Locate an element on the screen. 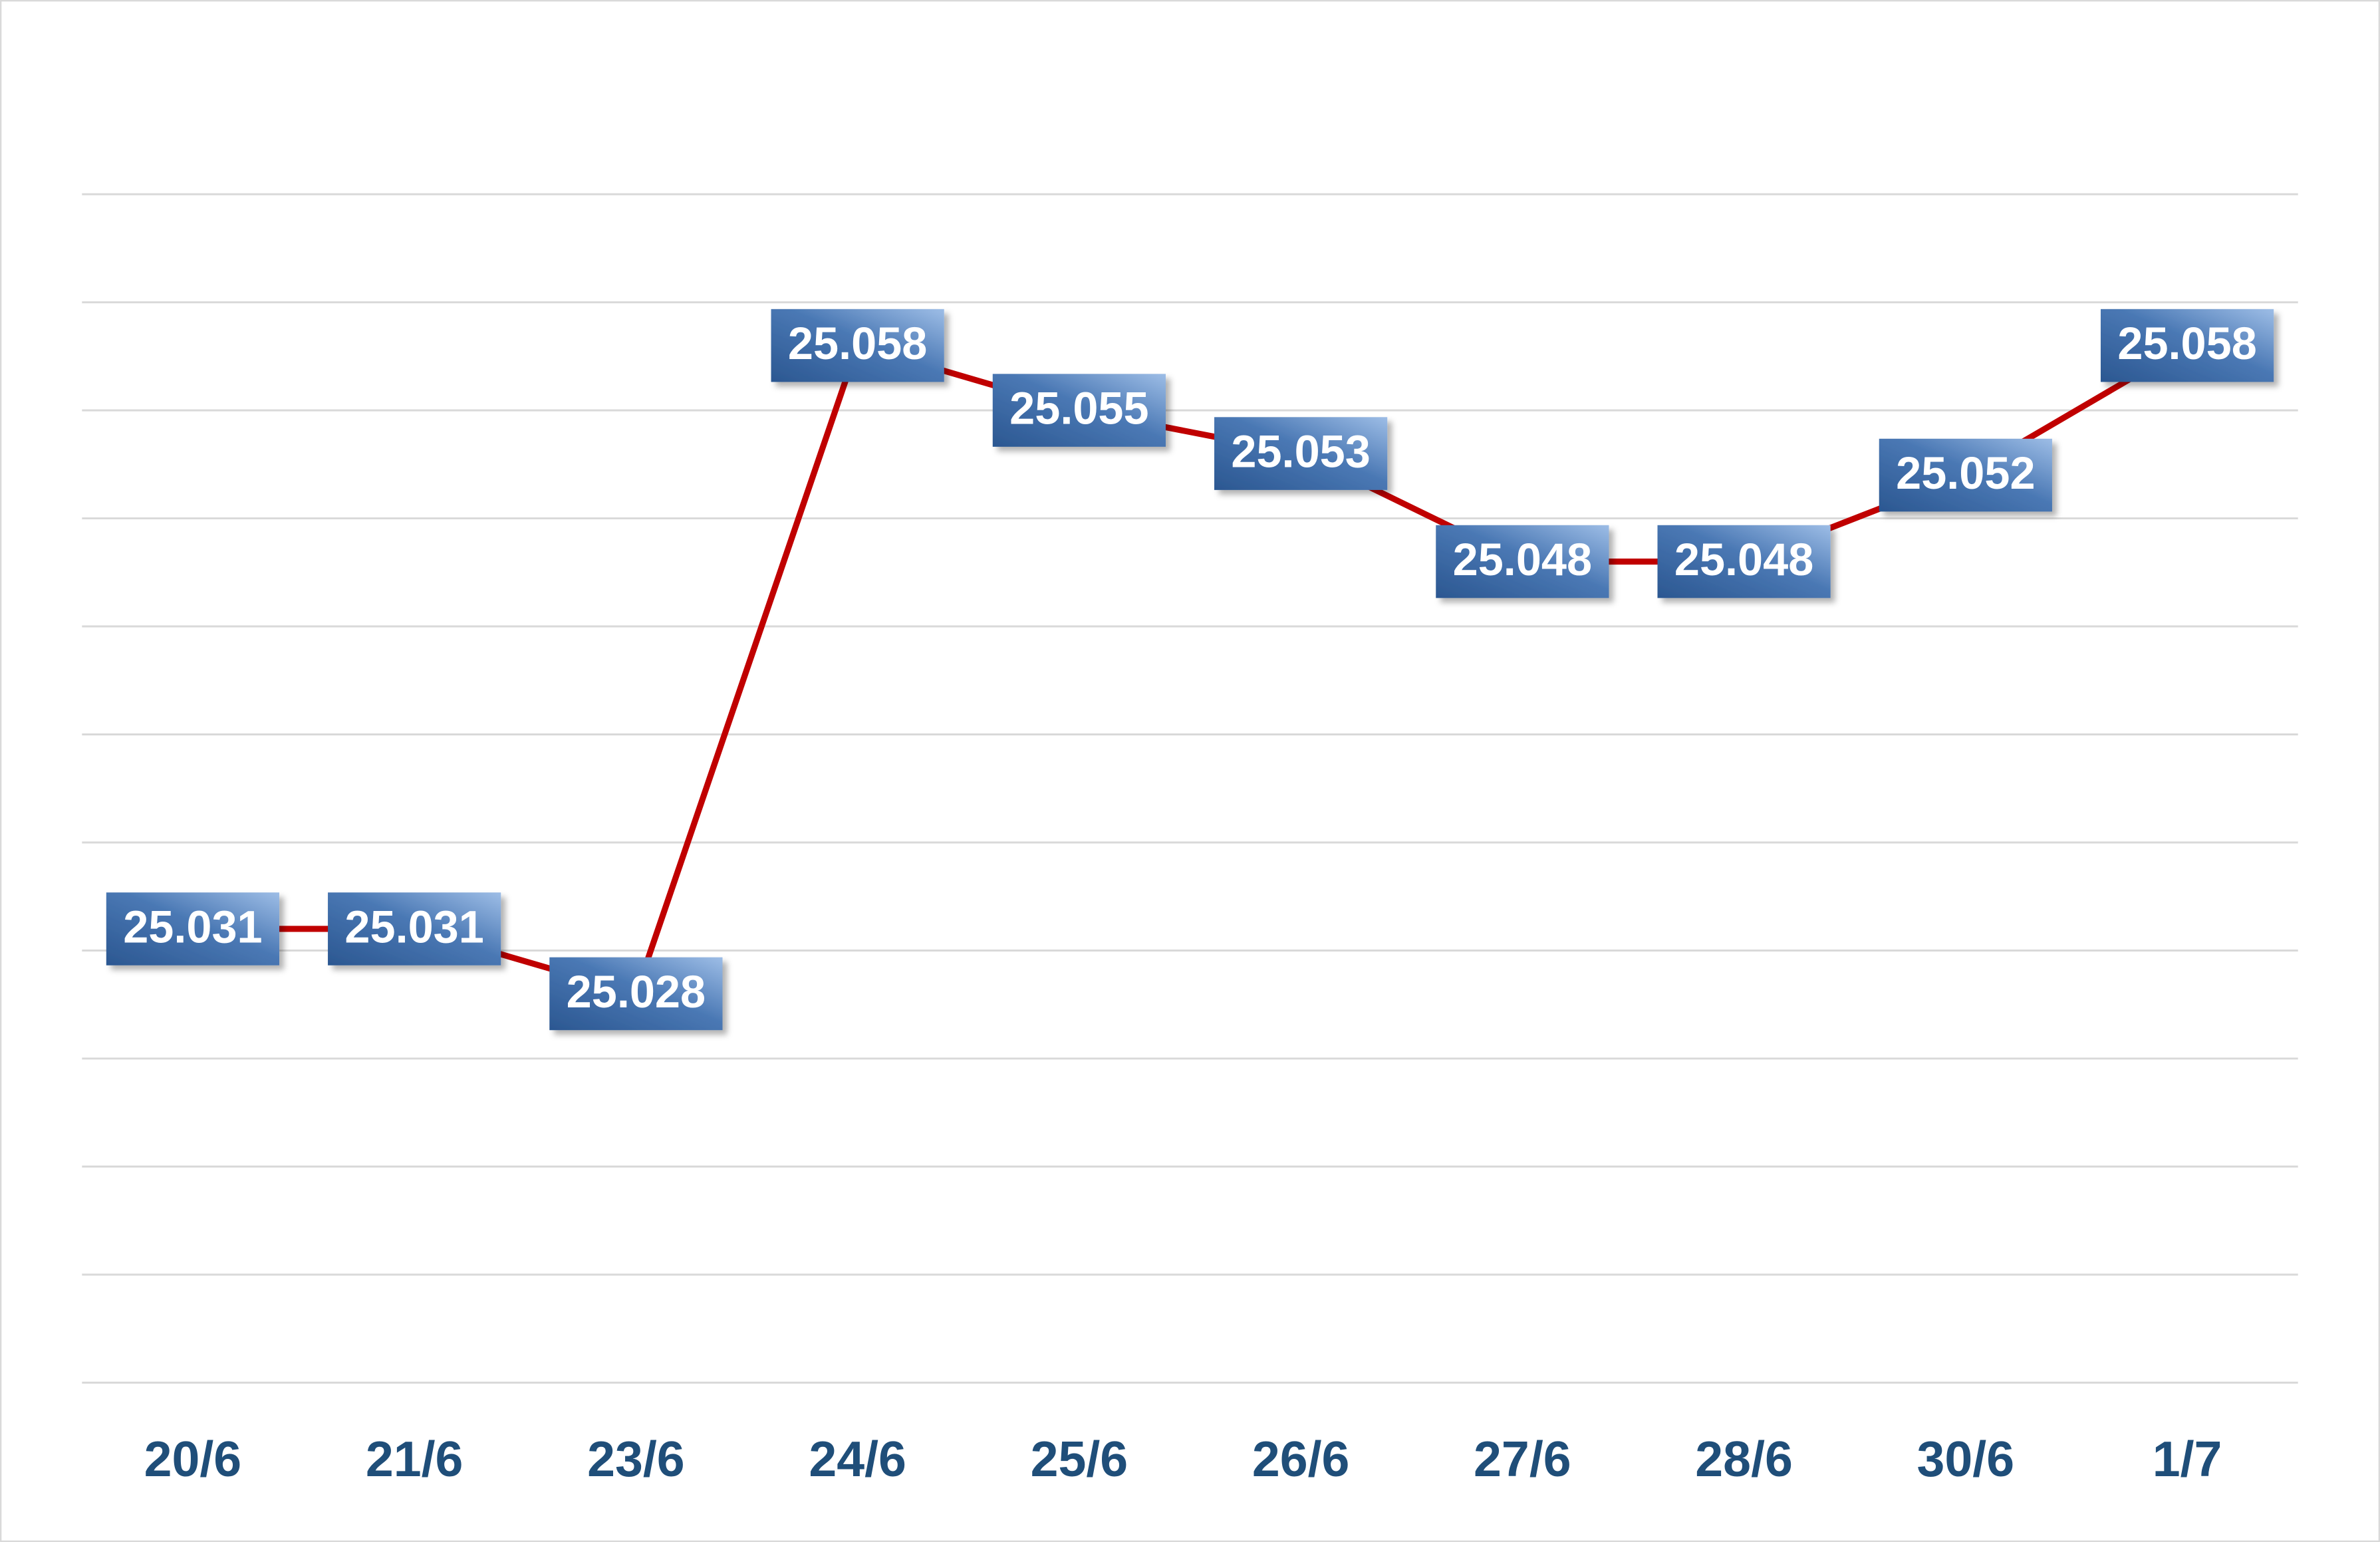 This screenshot has height=1542, width=2380. data-label: 25.028 is located at coordinates (636, 991).